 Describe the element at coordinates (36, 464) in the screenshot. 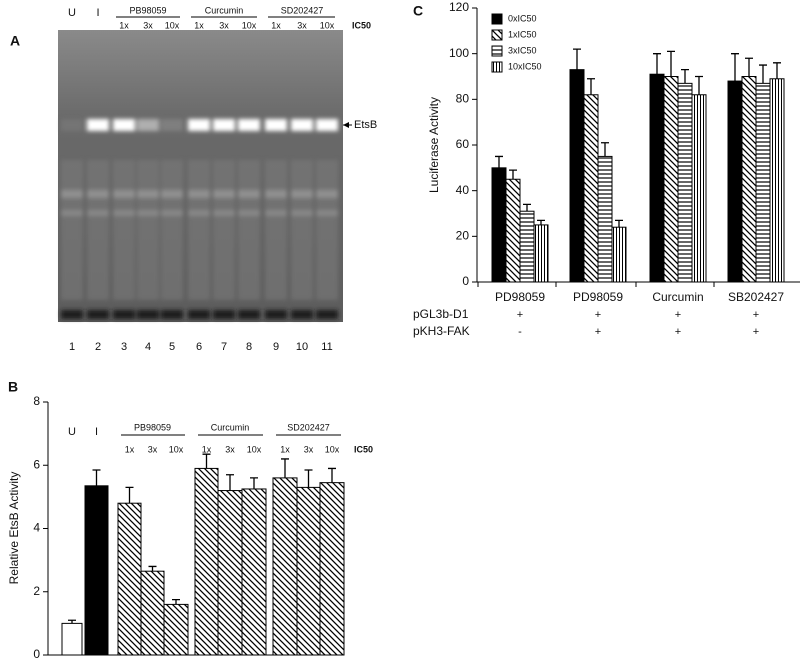

I see `y-tick-label: 6` at that location.